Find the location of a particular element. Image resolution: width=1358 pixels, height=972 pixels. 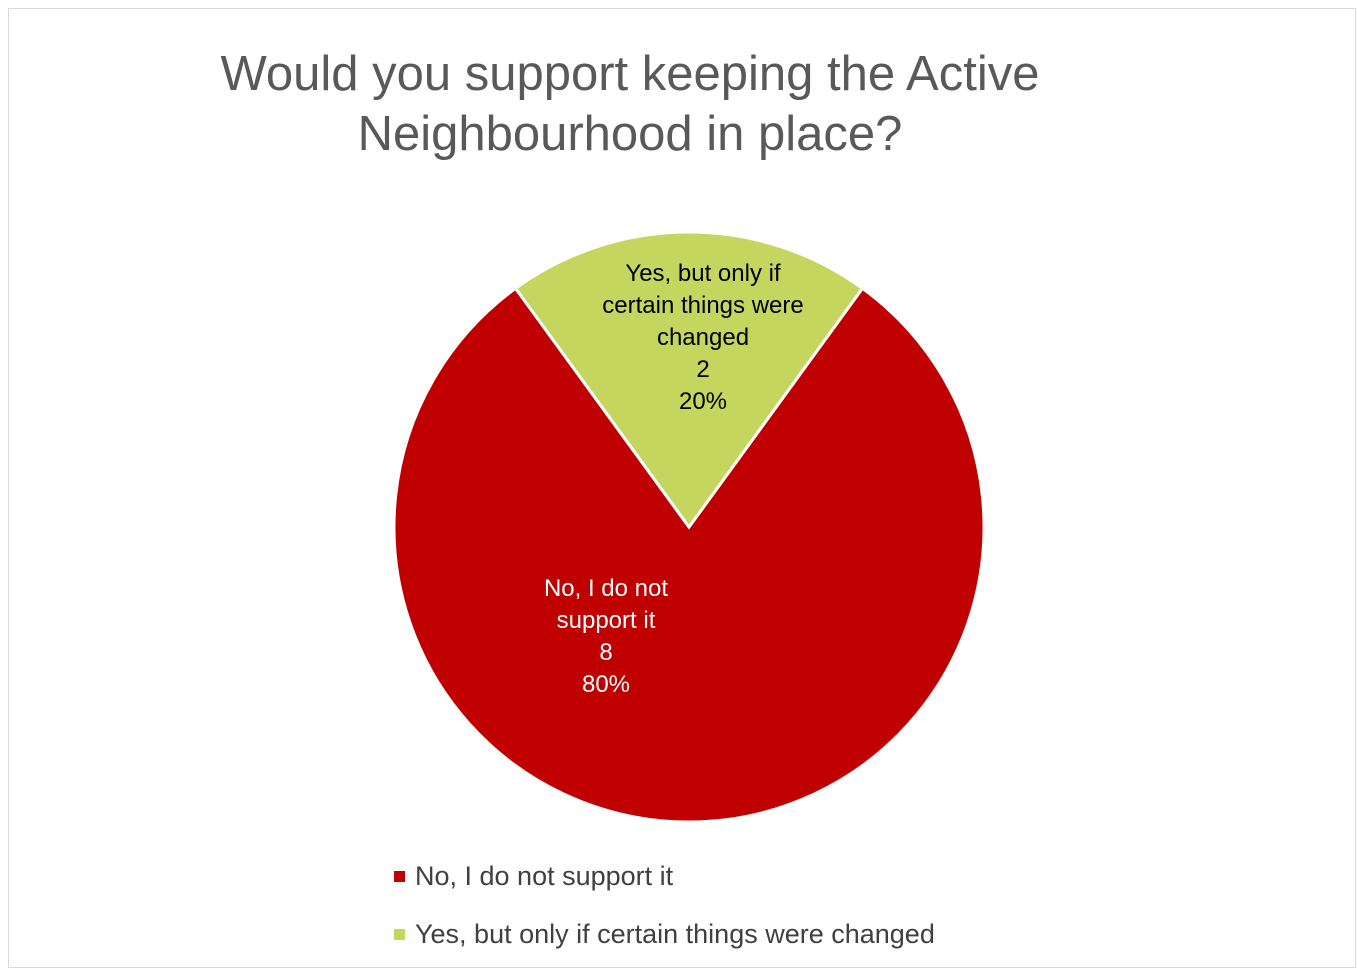

slice-label-1-line-4: 20% is located at coordinates (703, 401).